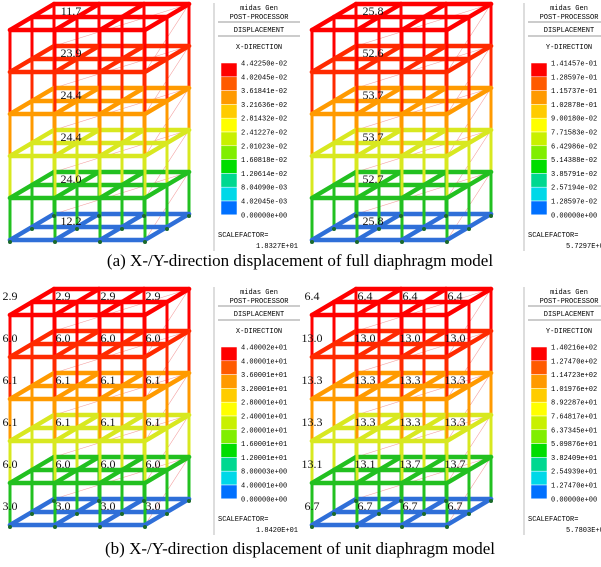 The image size is (601, 567). I want to click on legend-value: 8.04090e-03, so click(264, 189).